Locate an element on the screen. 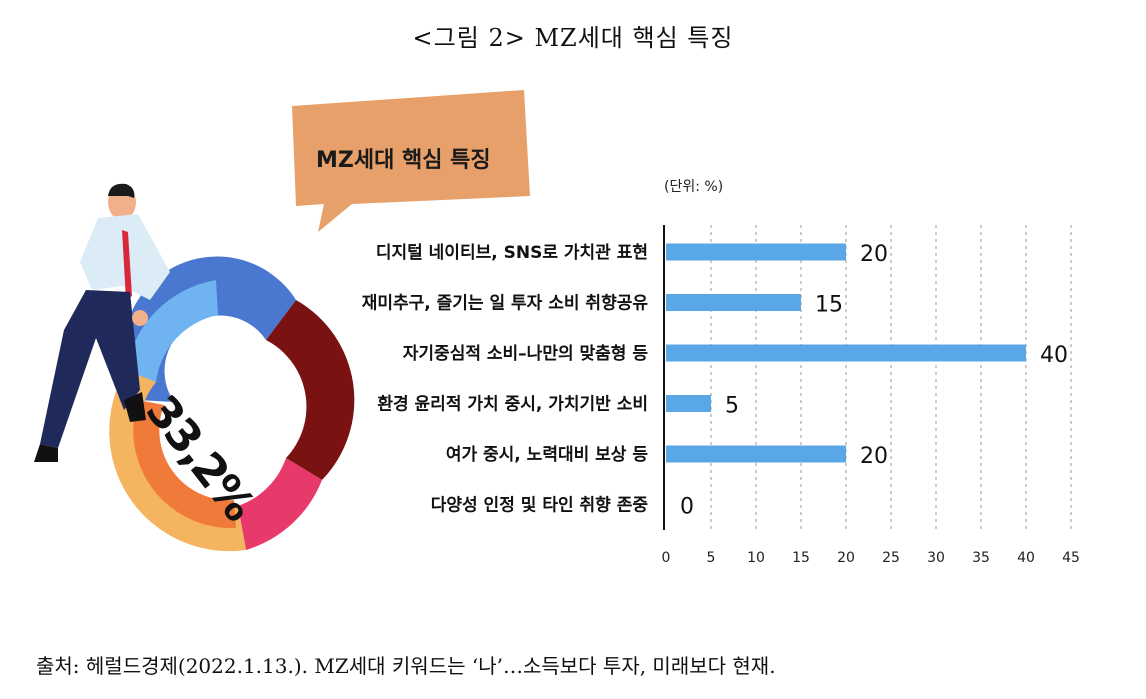 Image resolution: width=1146 pixels, height=699 pixels. x-tick-label: 0 is located at coordinates (666, 558).